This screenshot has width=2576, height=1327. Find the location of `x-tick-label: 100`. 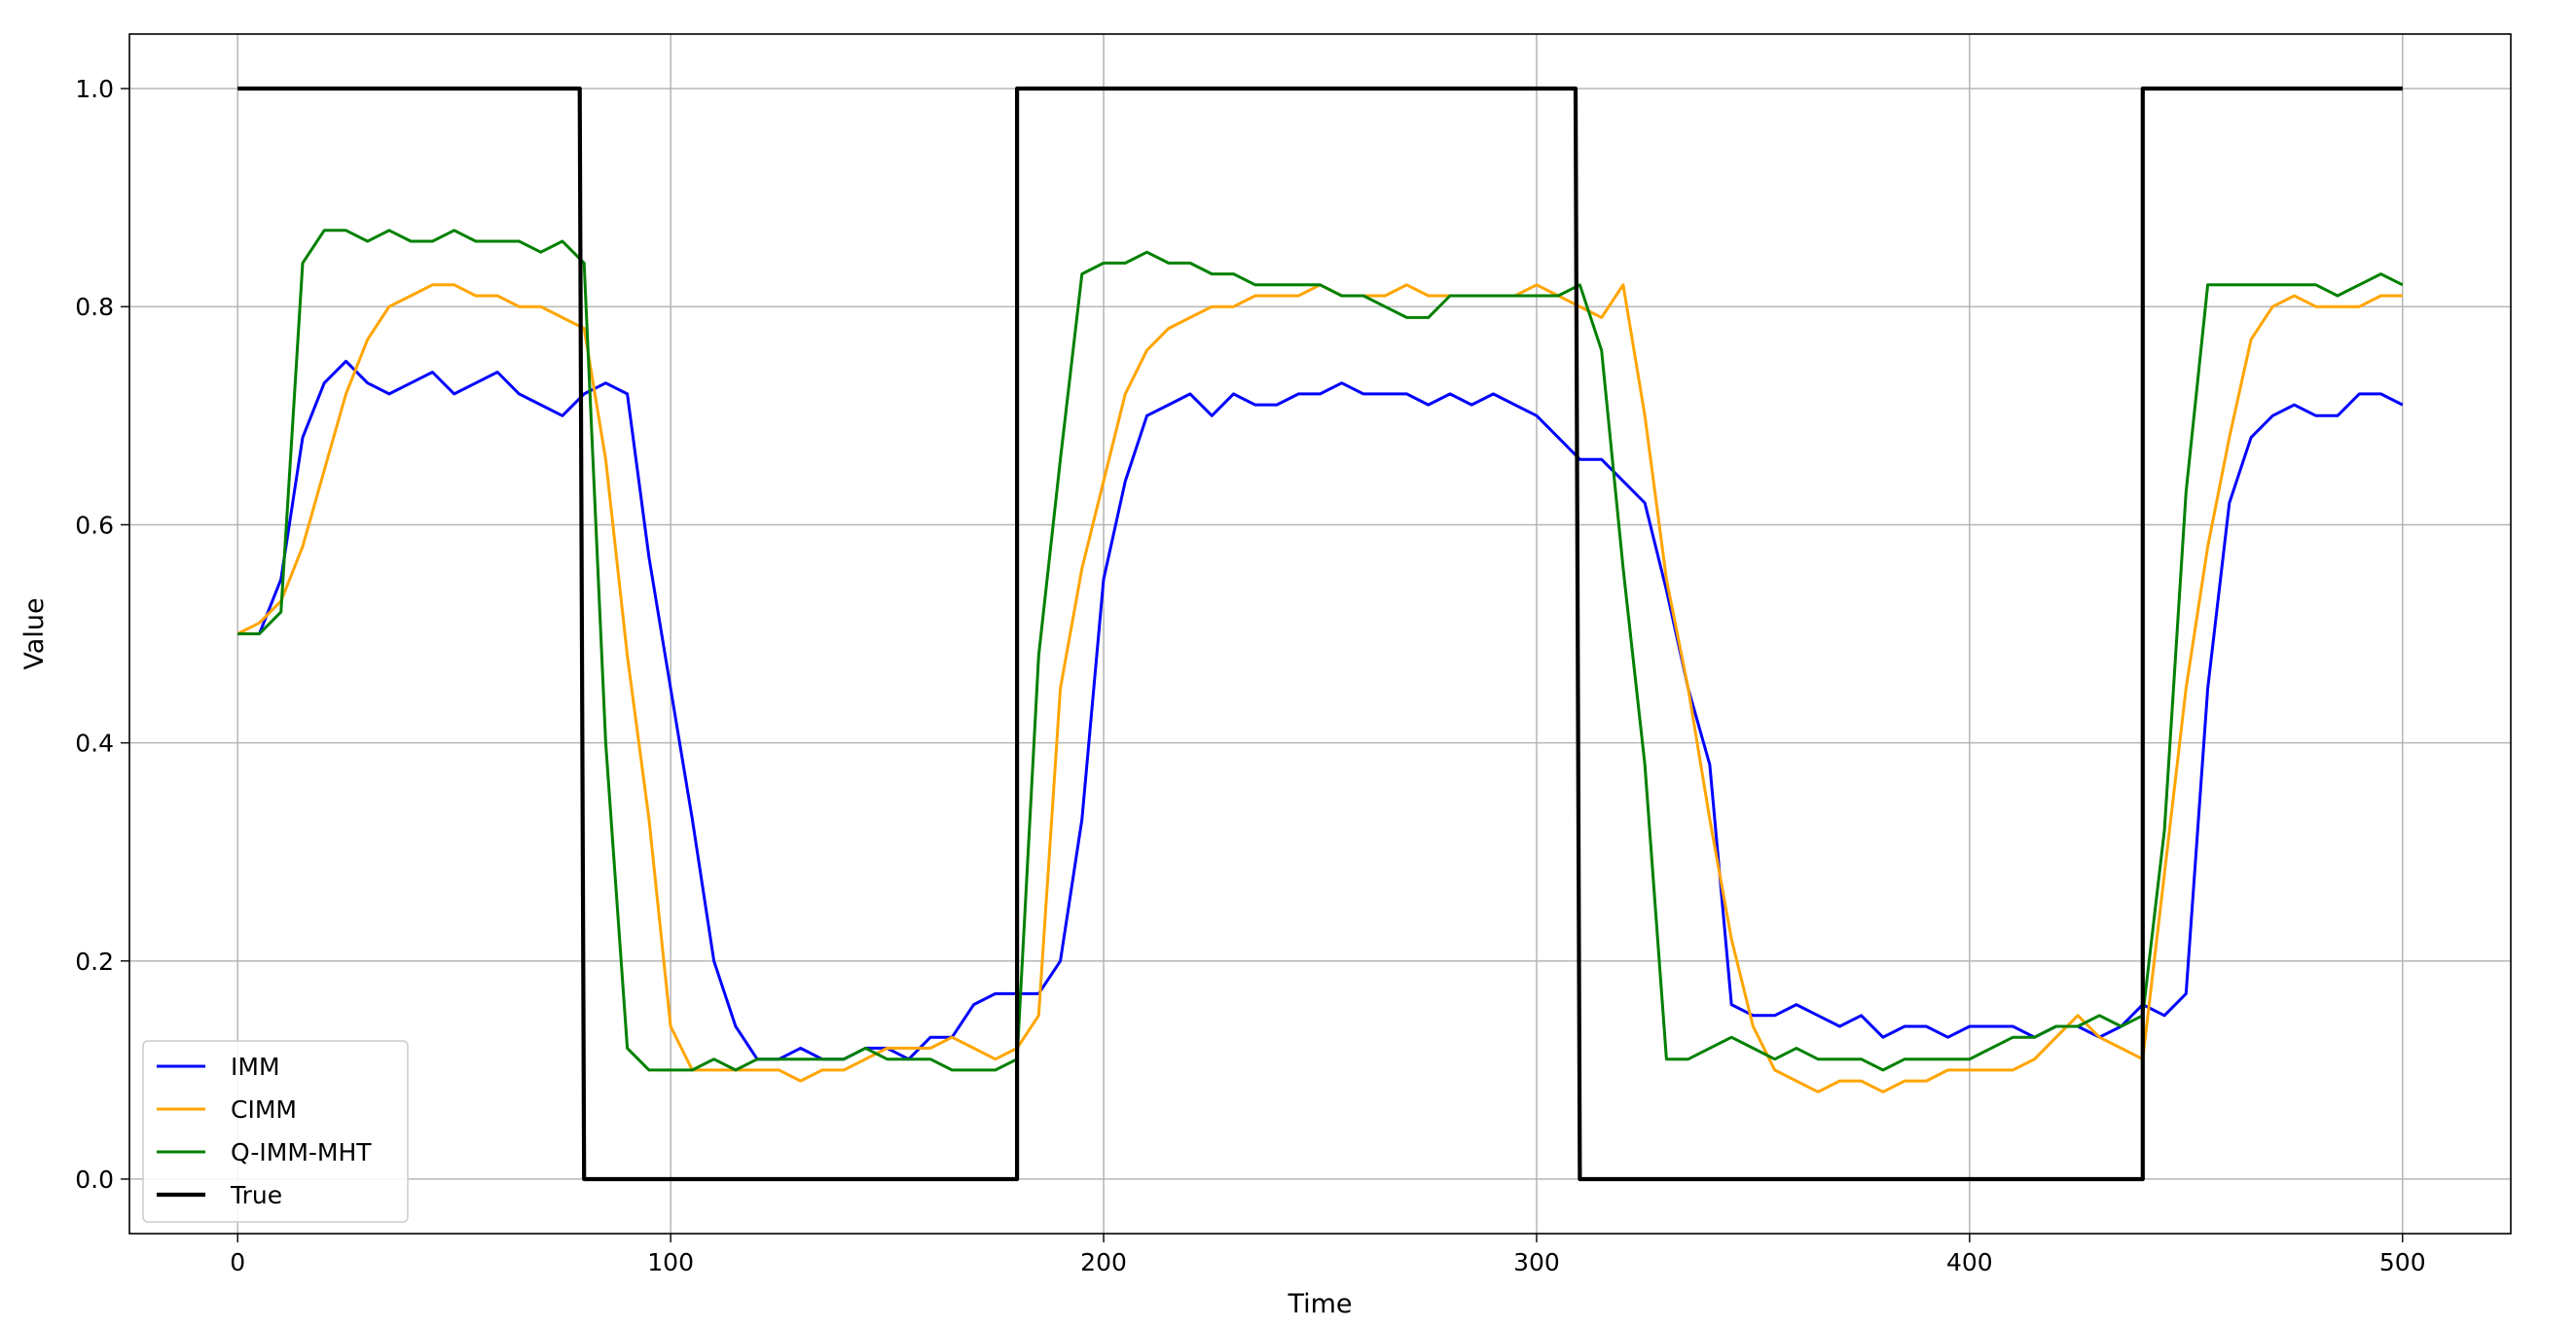

x-tick-label: 100 is located at coordinates (670, 1262).